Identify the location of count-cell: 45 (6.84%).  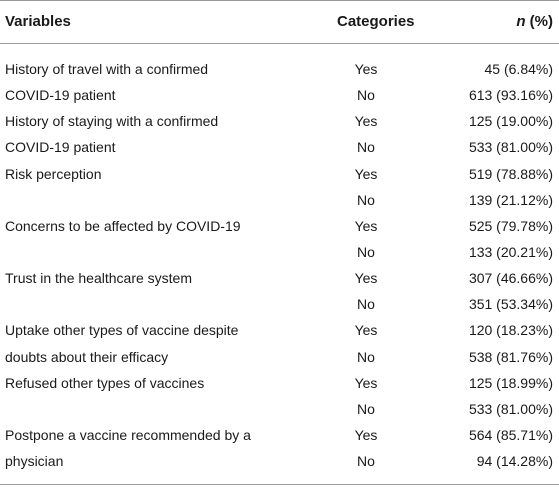
(518, 69).